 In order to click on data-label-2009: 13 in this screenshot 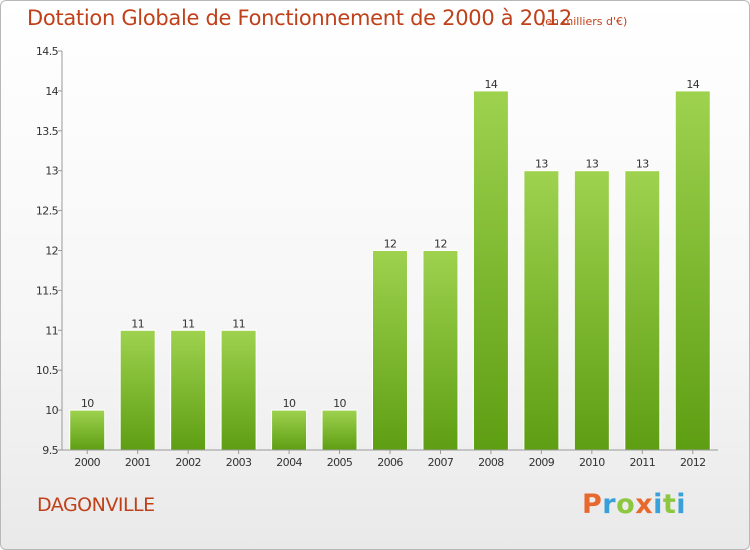, I will do `click(541, 164)`.